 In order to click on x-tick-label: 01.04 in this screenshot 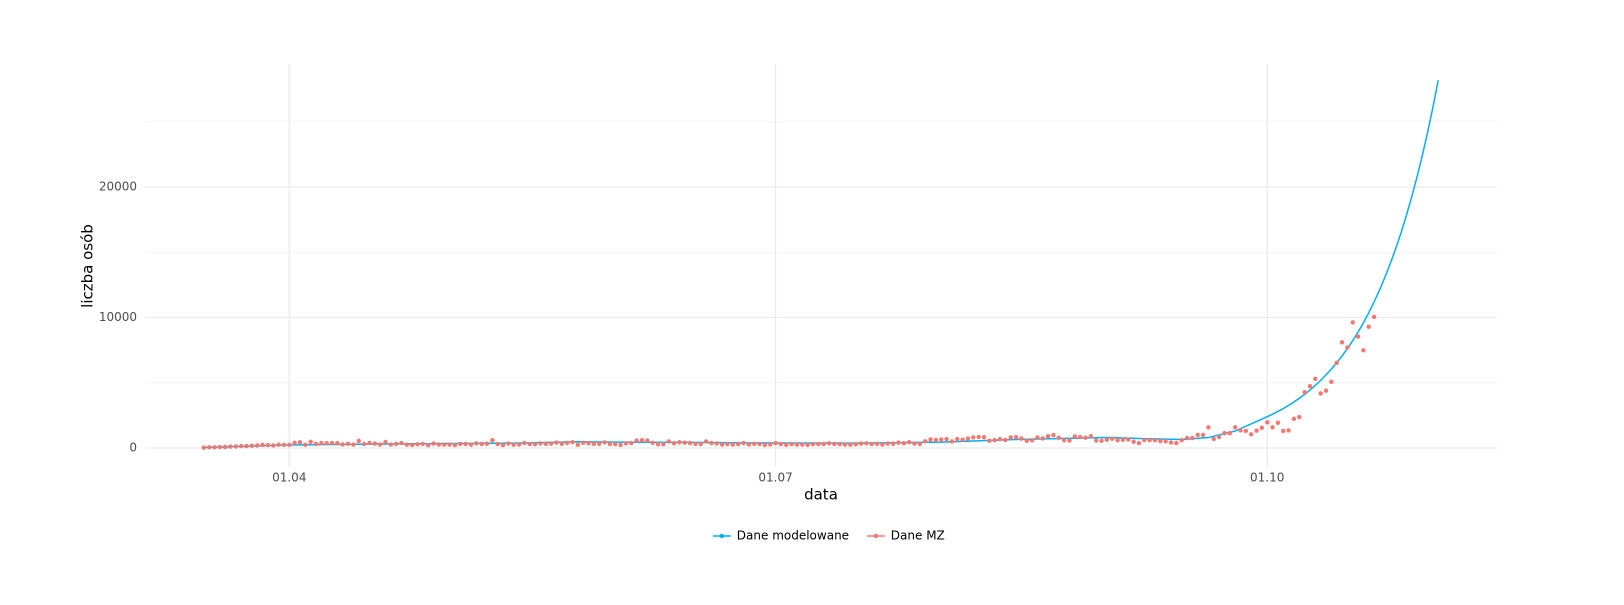, I will do `click(289, 478)`.